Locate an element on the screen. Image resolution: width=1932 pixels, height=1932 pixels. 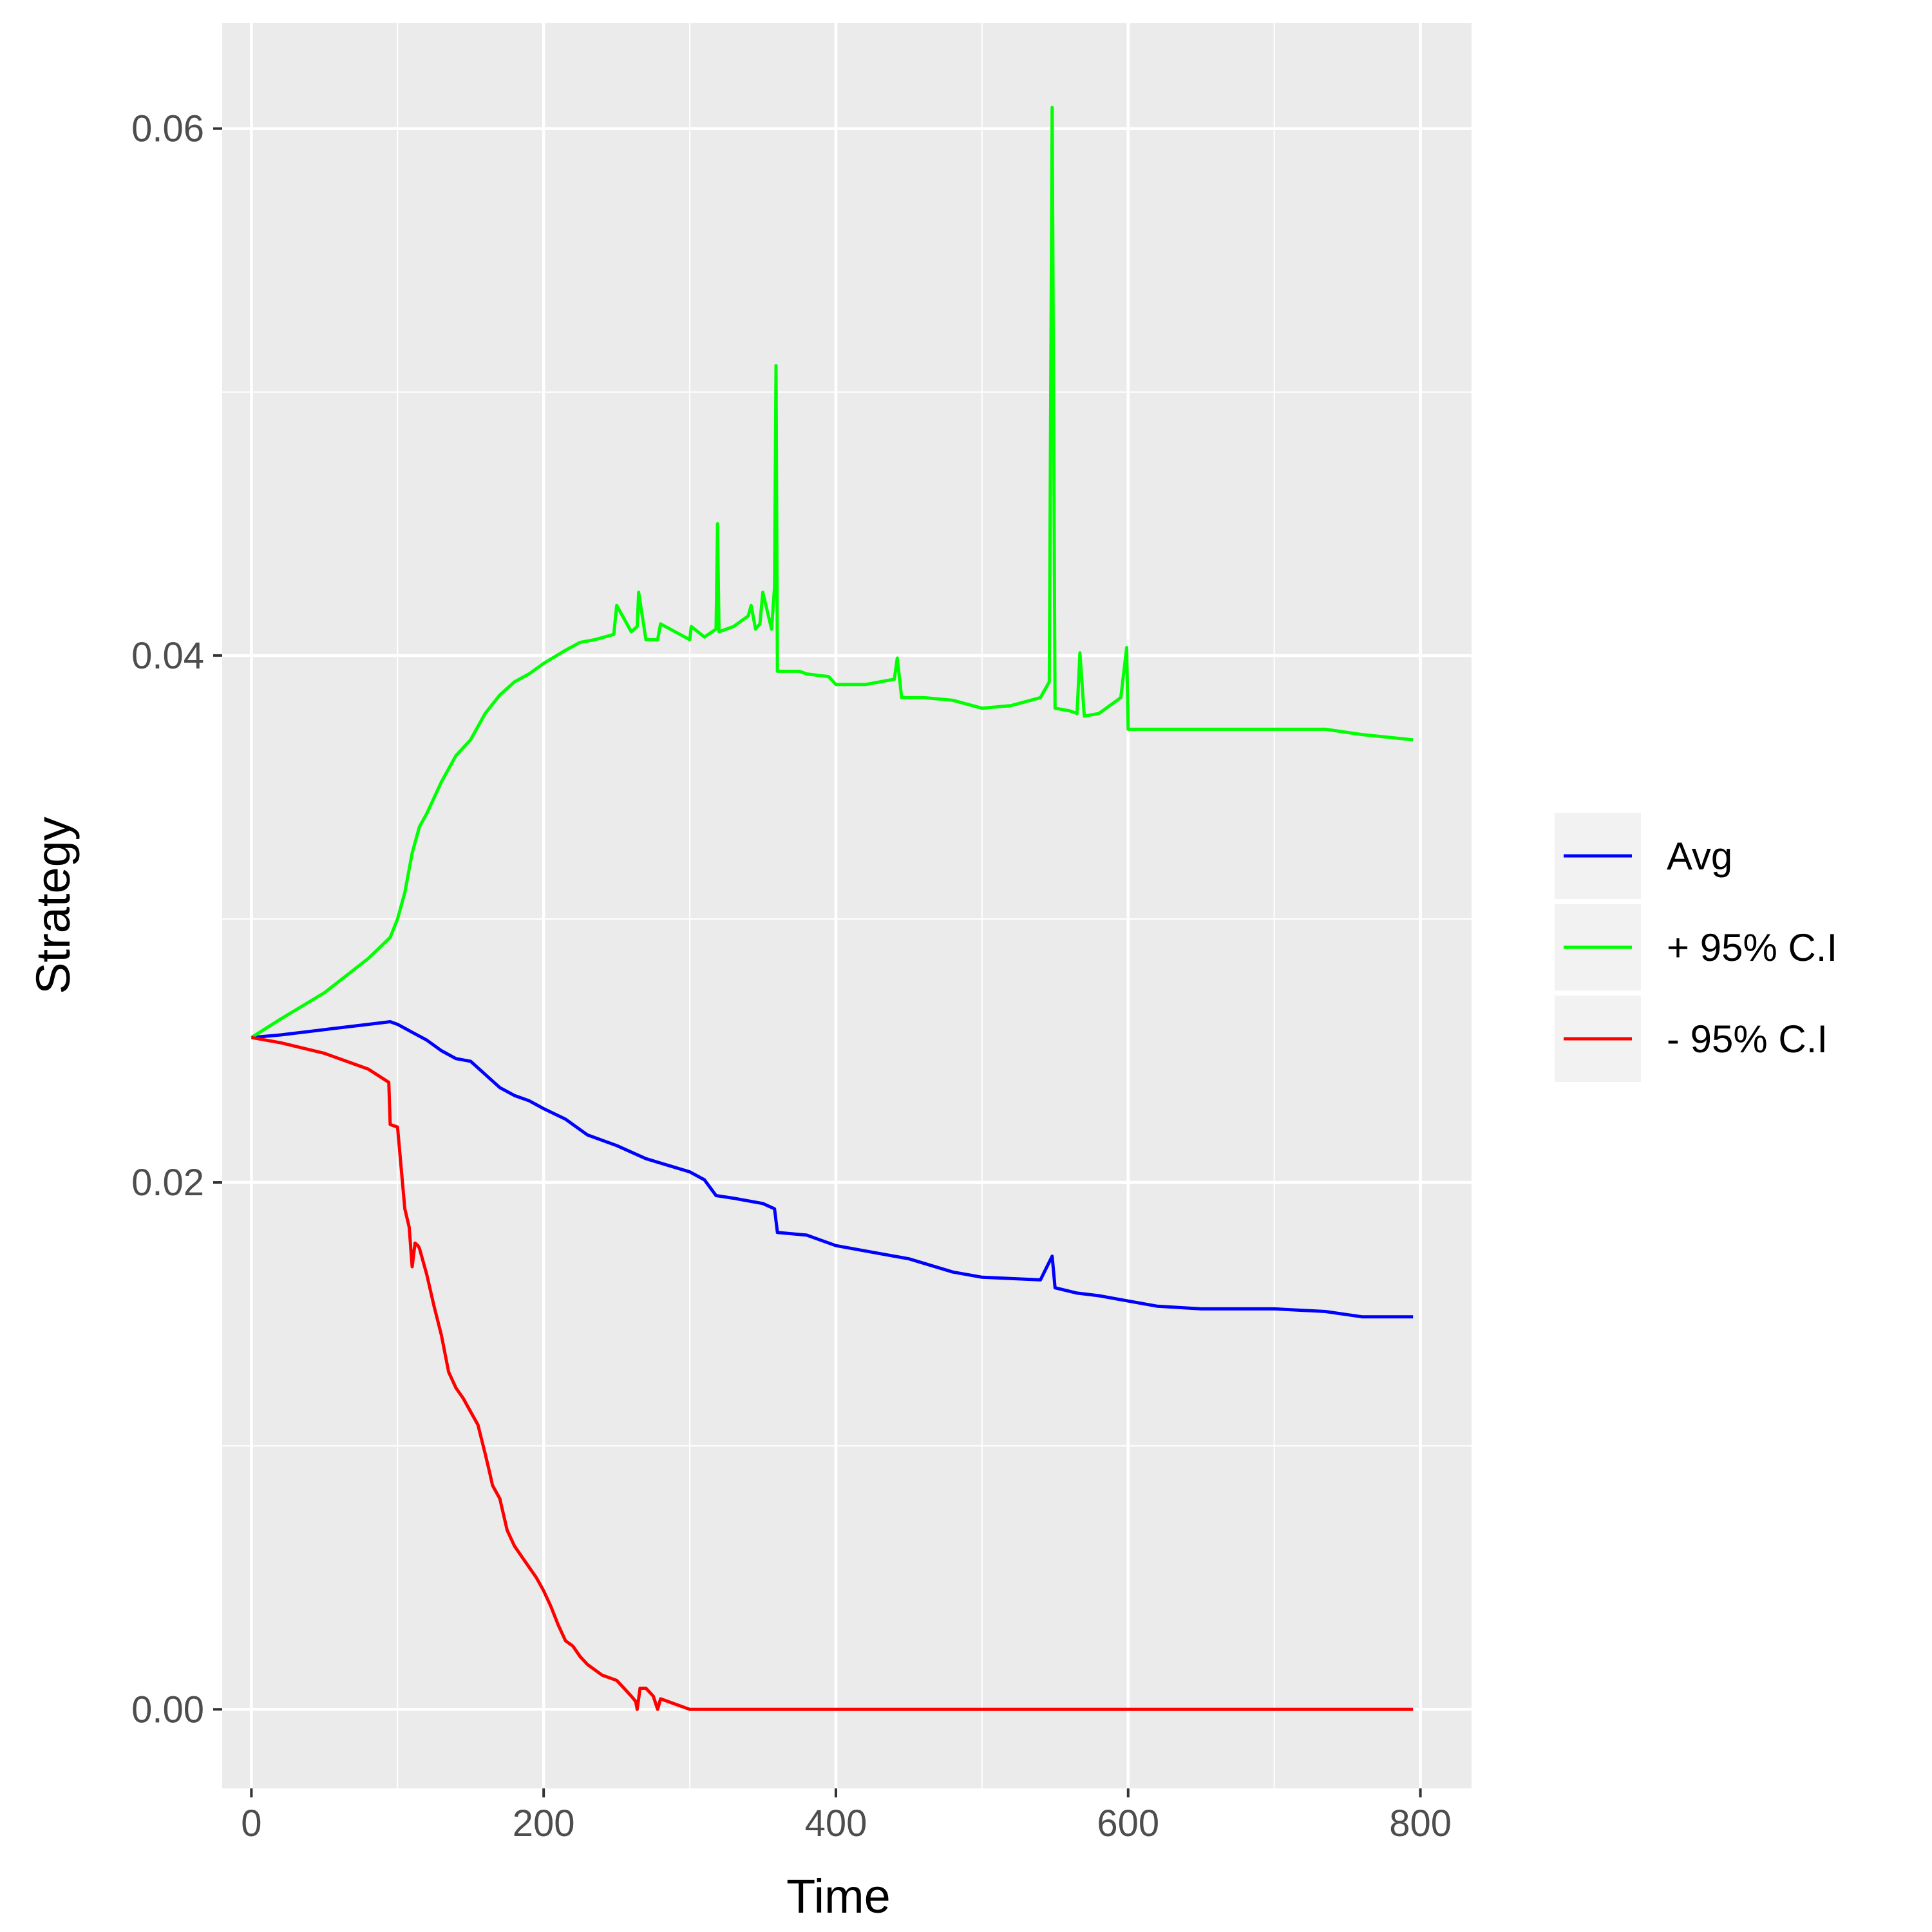
x-tick-label: 400 is located at coordinates (836, 1824).